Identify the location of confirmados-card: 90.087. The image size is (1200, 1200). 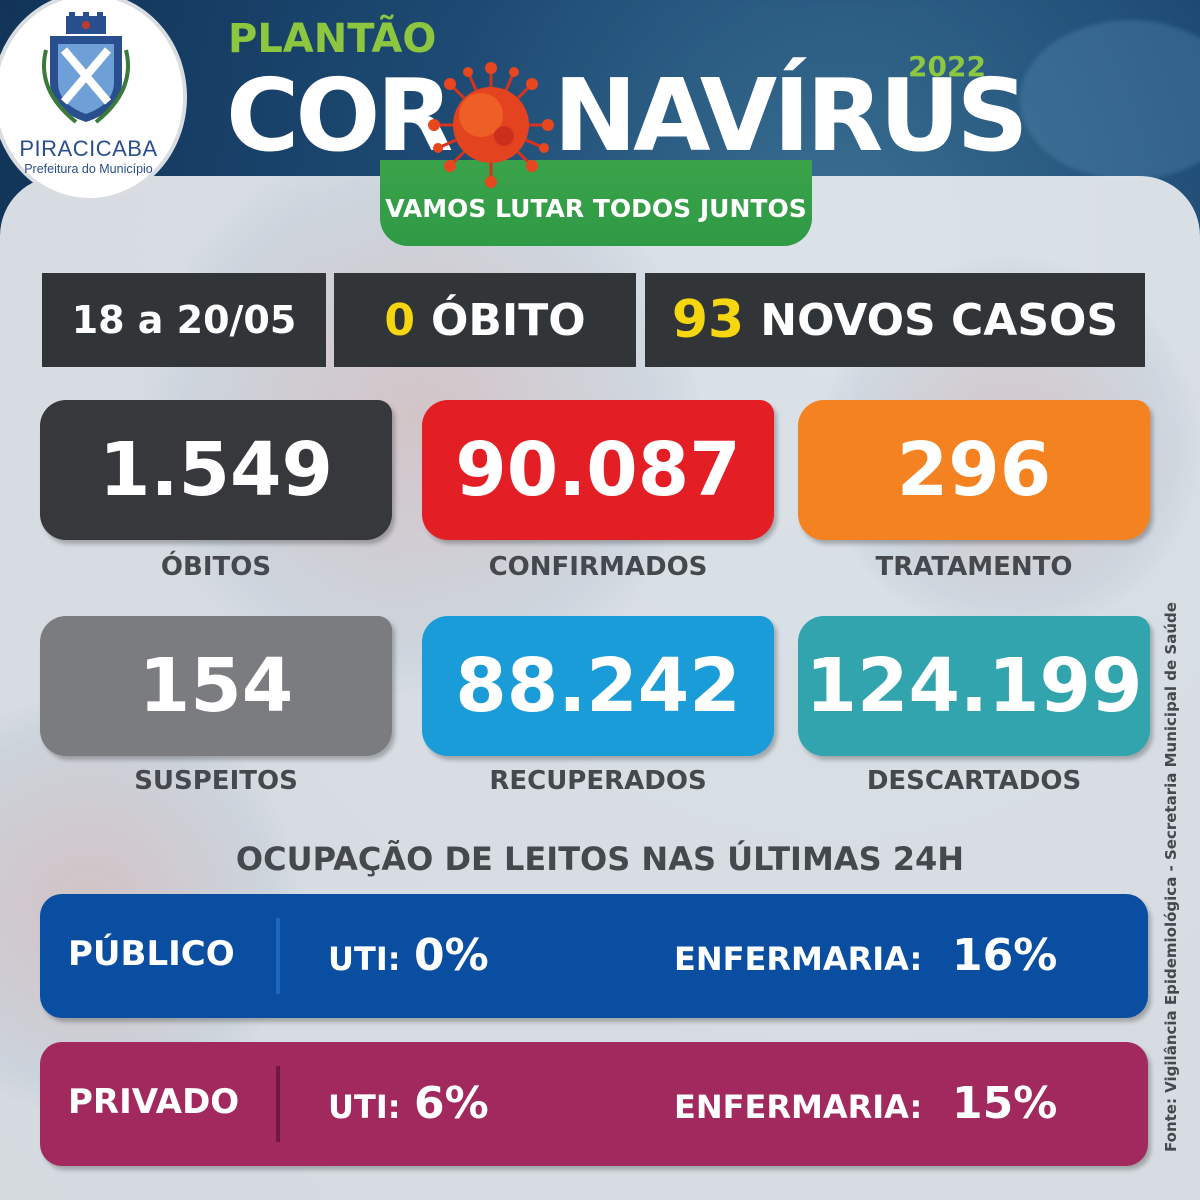
(598, 470).